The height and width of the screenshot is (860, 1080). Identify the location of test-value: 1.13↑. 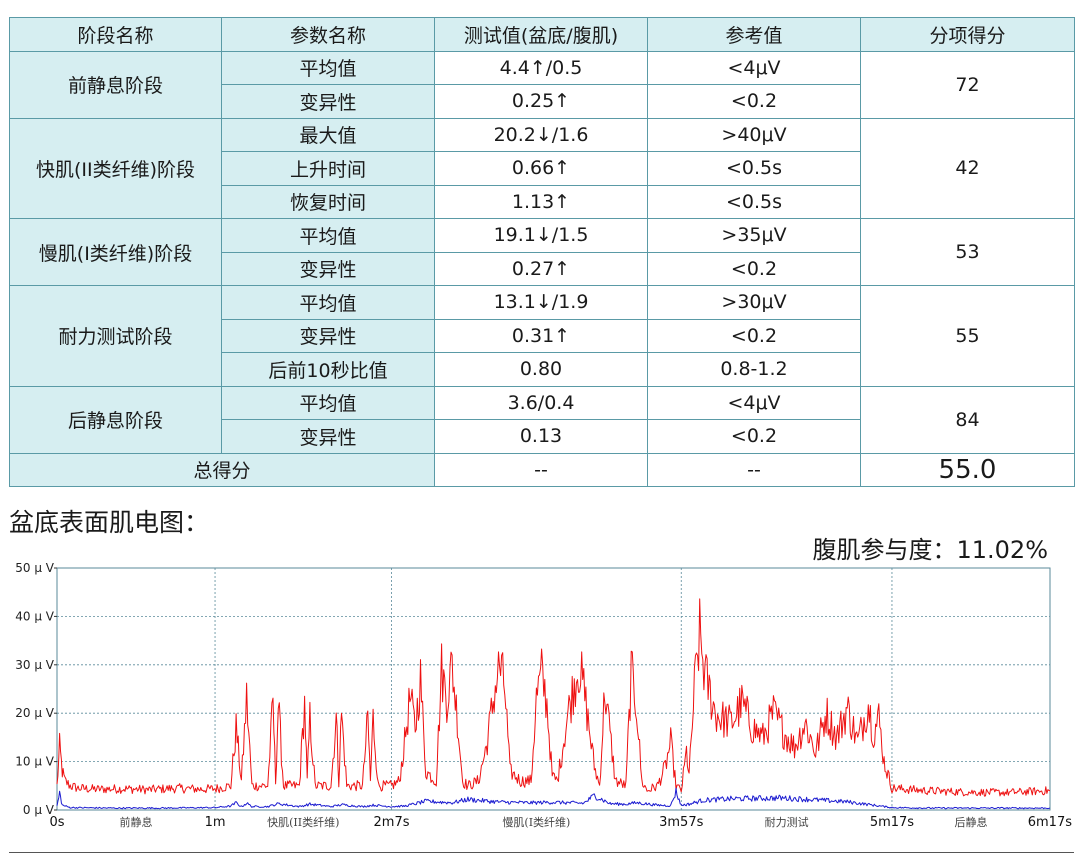
(541, 201).